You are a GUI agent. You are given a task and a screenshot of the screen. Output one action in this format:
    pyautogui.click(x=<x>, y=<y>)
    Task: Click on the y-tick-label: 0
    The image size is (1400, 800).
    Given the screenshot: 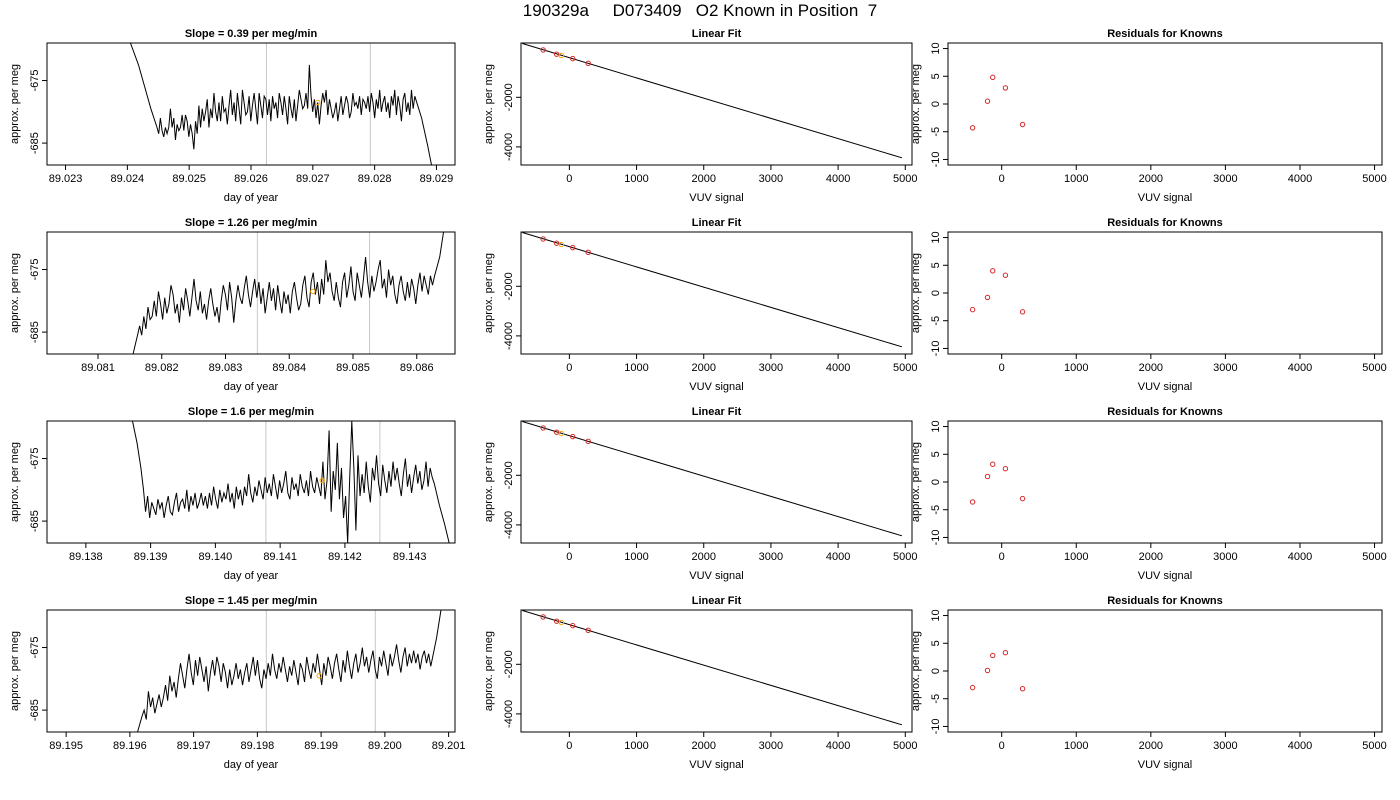 What is the action you would take?
    pyautogui.click(x=936, y=293)
    